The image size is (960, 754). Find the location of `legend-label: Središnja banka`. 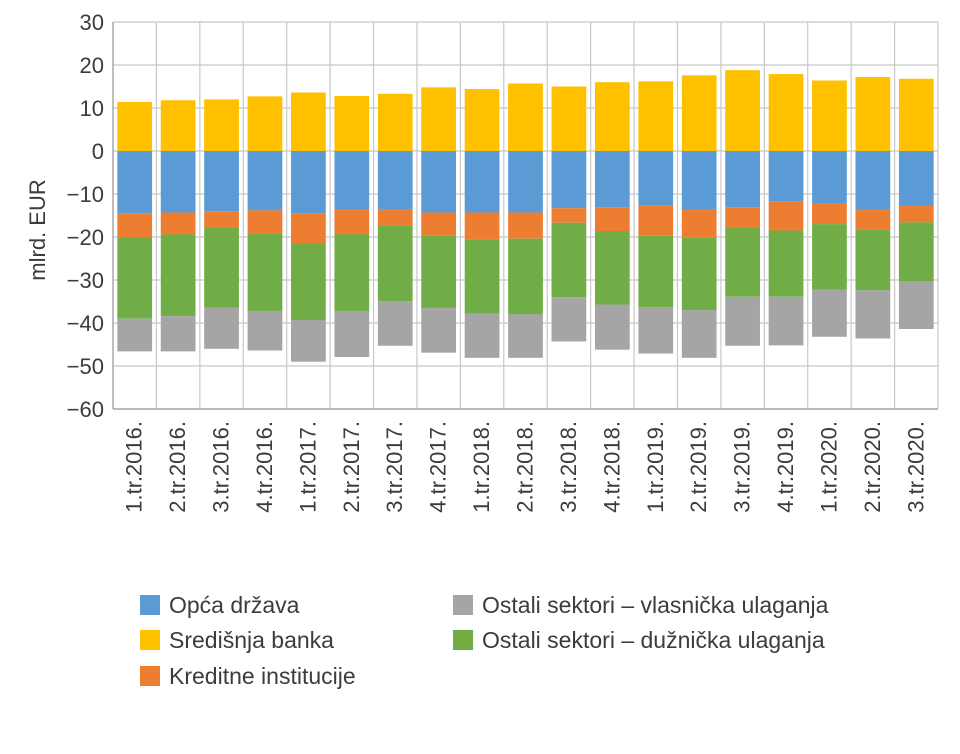

legend-label: Središnja banka is located at coordinates (251, 640).